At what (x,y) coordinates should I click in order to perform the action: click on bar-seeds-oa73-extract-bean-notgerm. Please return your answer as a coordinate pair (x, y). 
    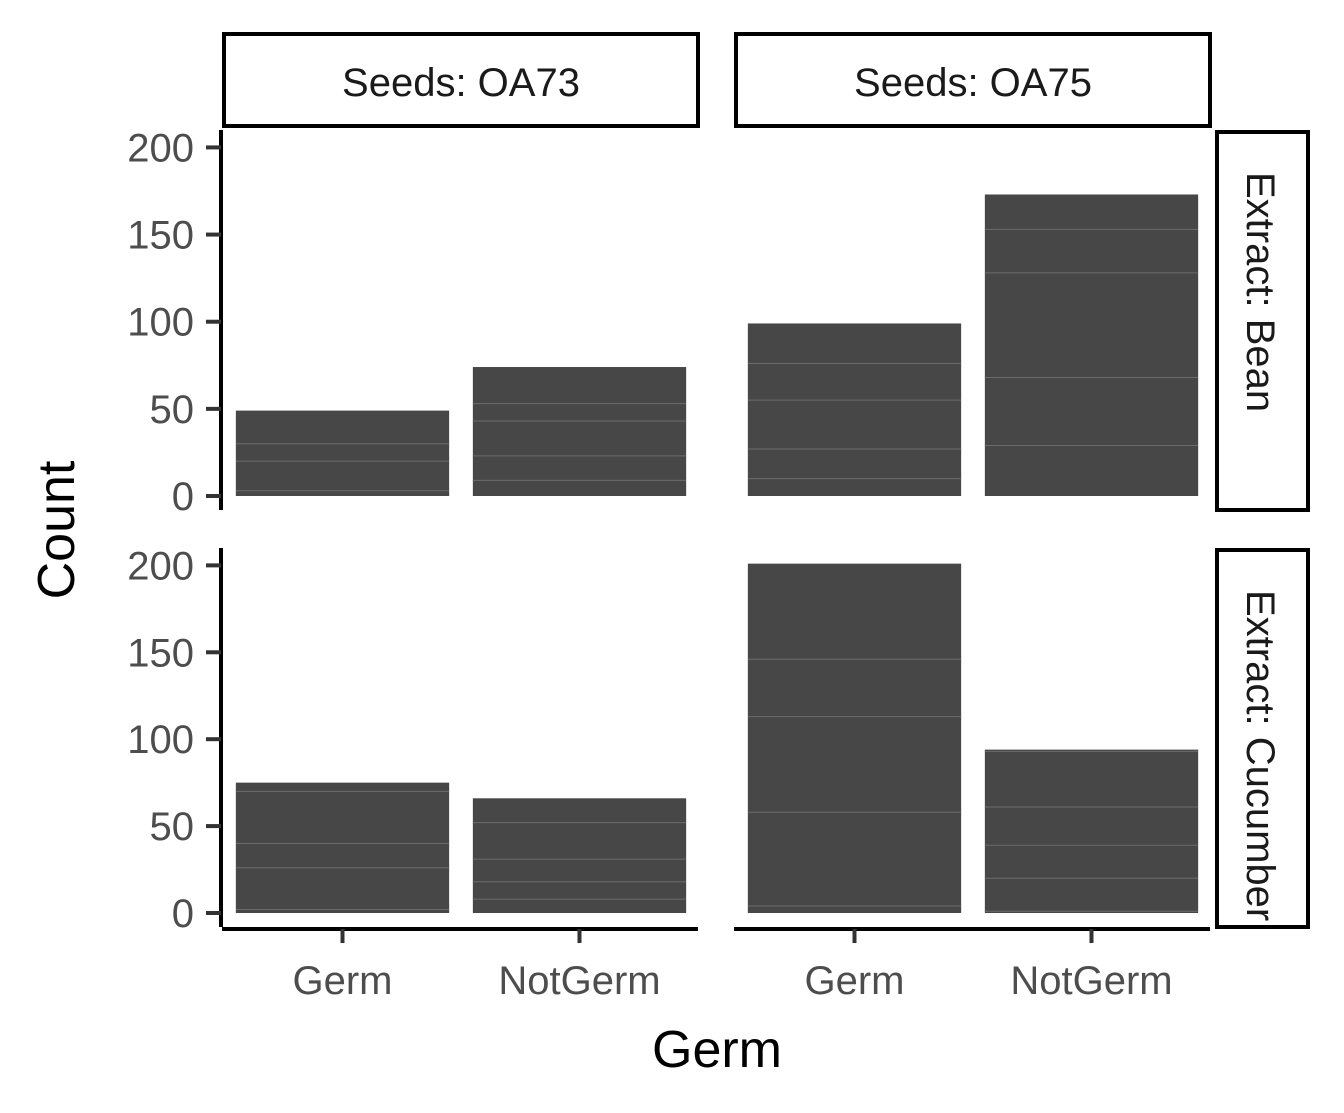
    Looking at the image, I should click on (579, 431).